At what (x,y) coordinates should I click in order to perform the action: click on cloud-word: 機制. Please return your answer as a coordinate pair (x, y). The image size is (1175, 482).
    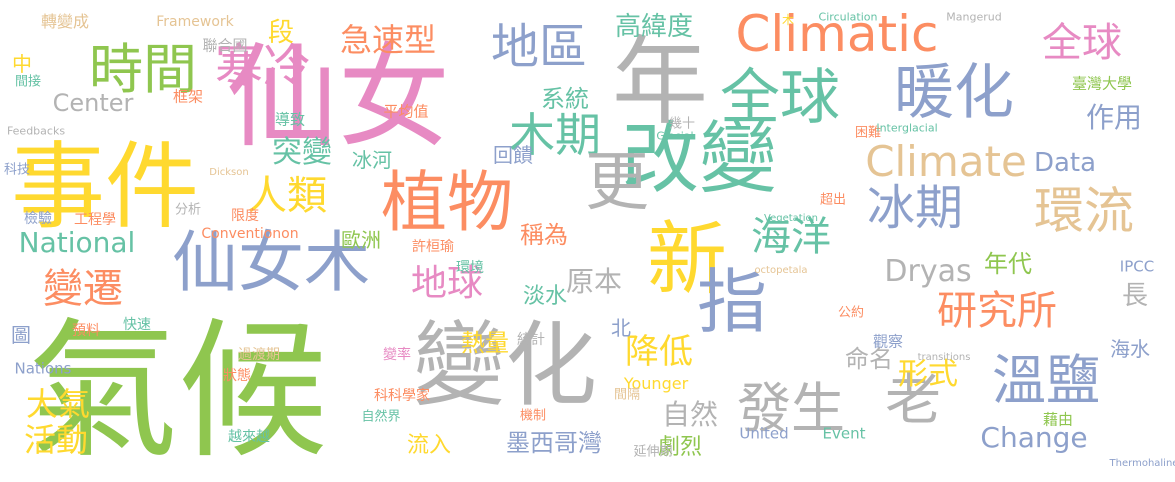
    Looking at the image, I should click on (533, 416).